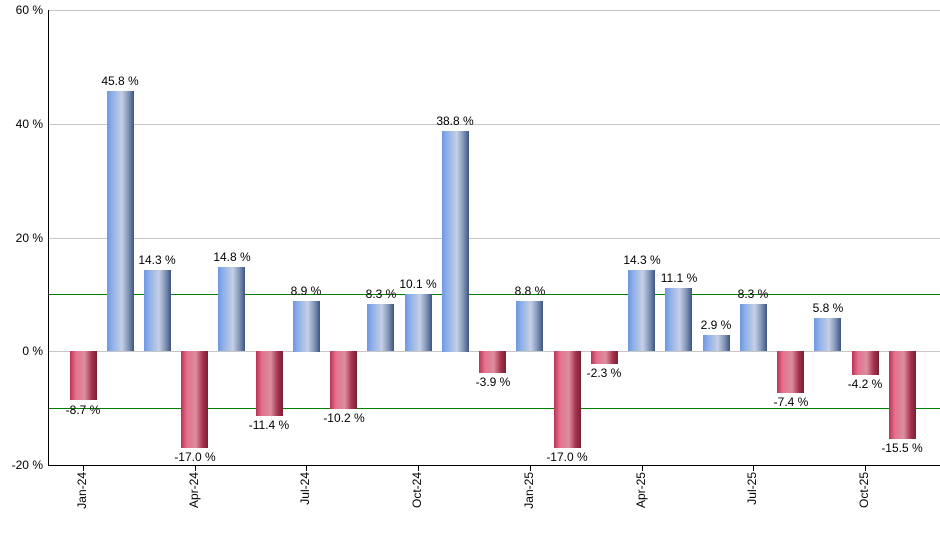 The height and width of the screenshot is (550, 940). I want to click on value-label-May-25: 11.1 %, so click(679, 278).